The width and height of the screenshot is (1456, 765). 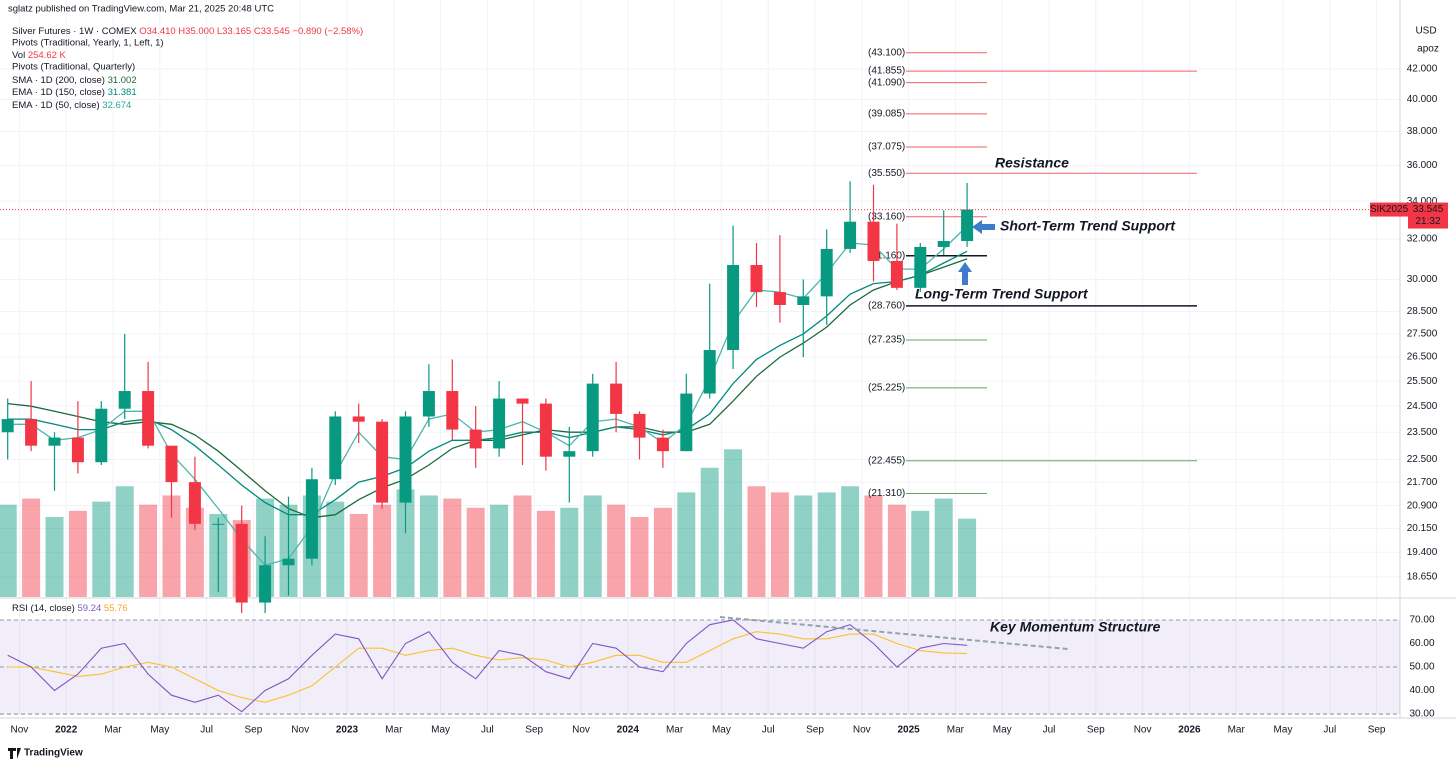 What do you see at coordinates (74, 31) in the screenshot?
I see `symbol: Silver Futures · 1W · COMEX` at bounding box center [74, 31].